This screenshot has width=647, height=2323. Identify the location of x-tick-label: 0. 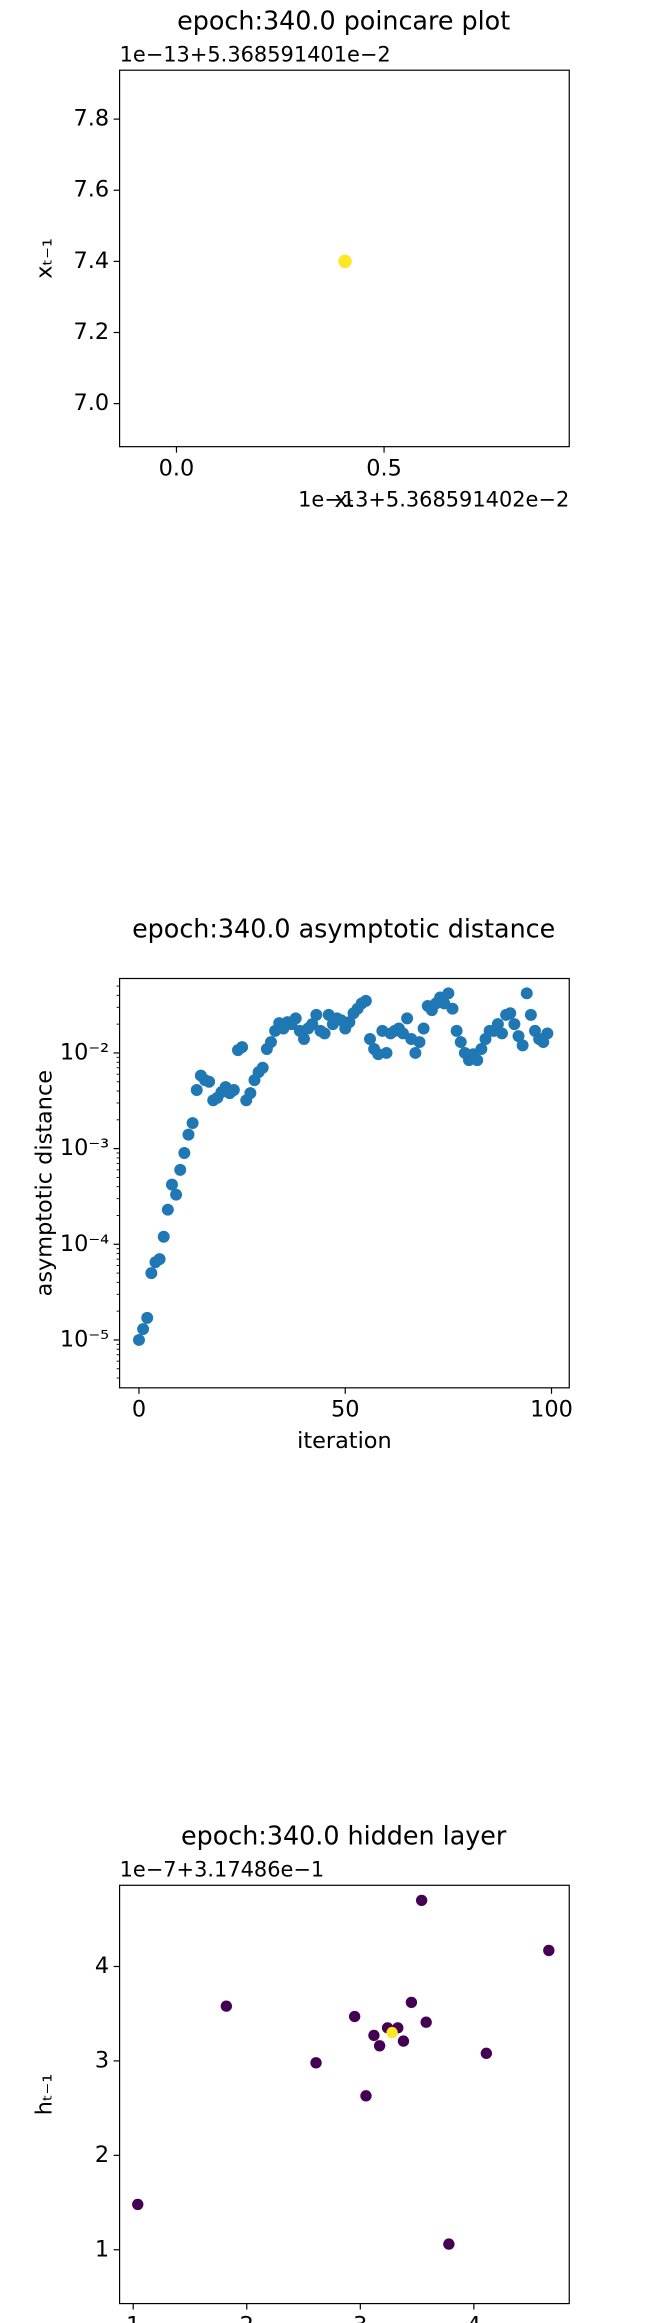
(139, 1410).